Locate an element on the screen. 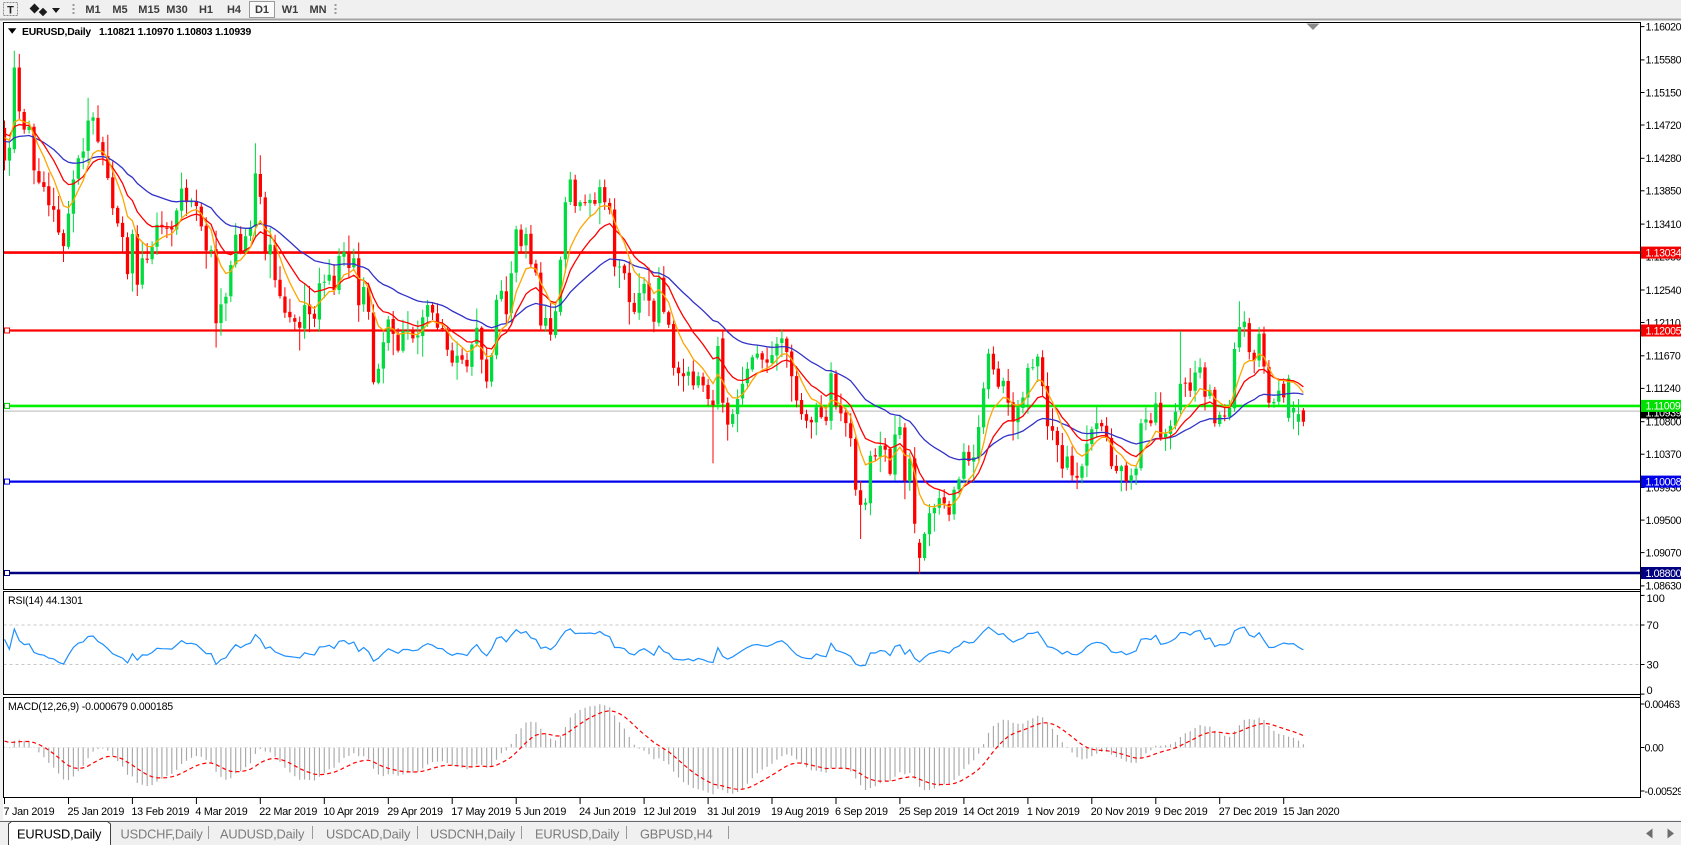 The image size is (1681, 845). svg-text: W1 is located at coordinates (290, 10).